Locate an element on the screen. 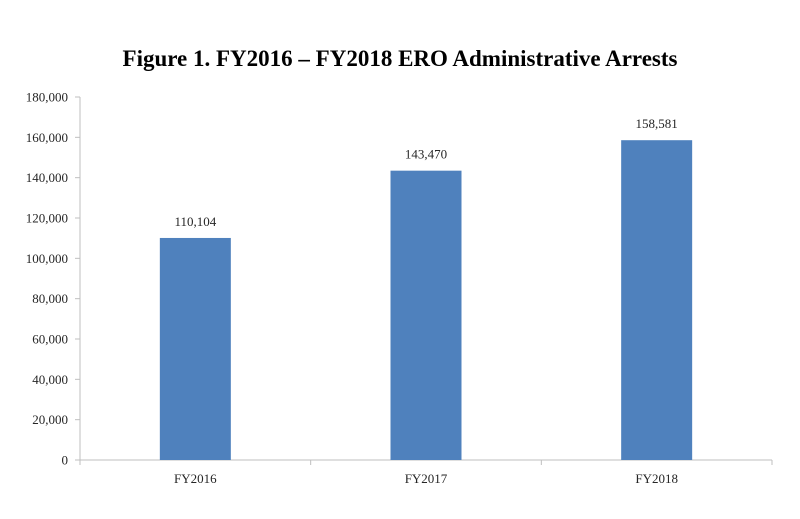 Image resolution: width=800 pixels, height=519 pixels. y-tick-label: 120,000 is located at coordinates (47, 218).